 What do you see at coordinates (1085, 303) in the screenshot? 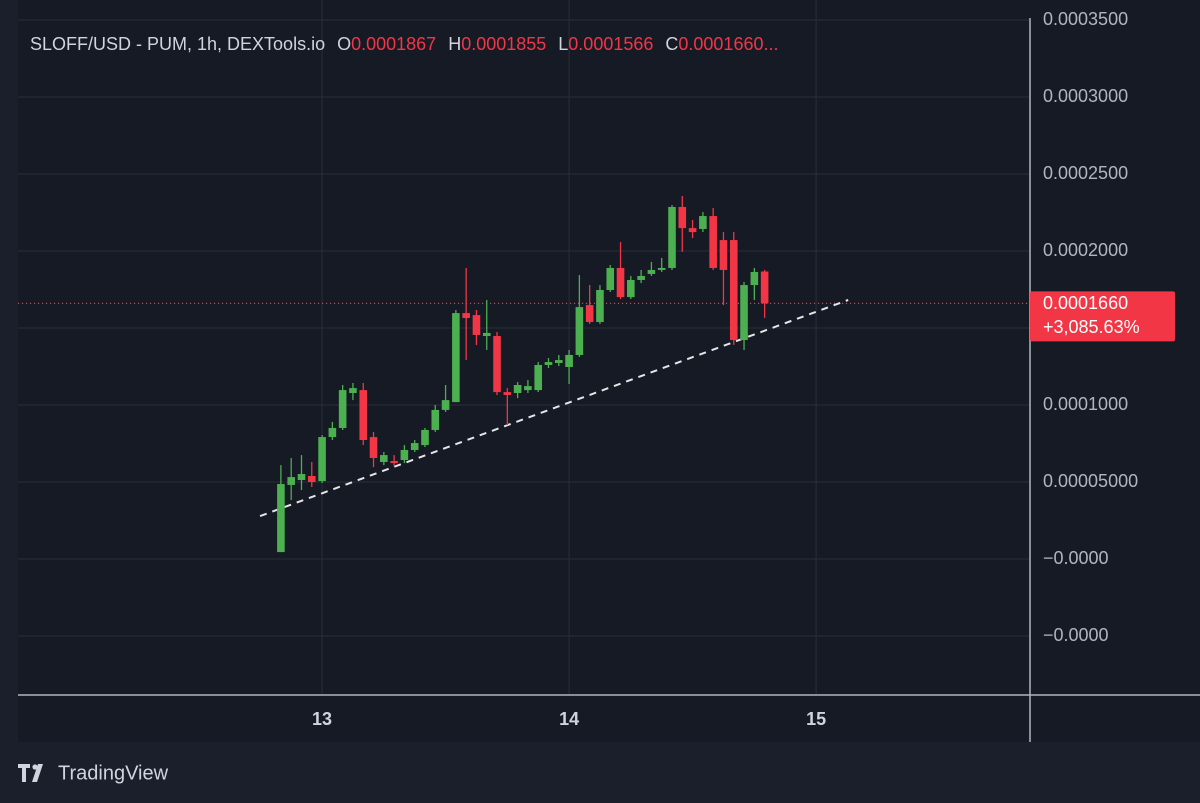
I see `last-price-label: 0.0001660` at bounding box center [1085, 303].